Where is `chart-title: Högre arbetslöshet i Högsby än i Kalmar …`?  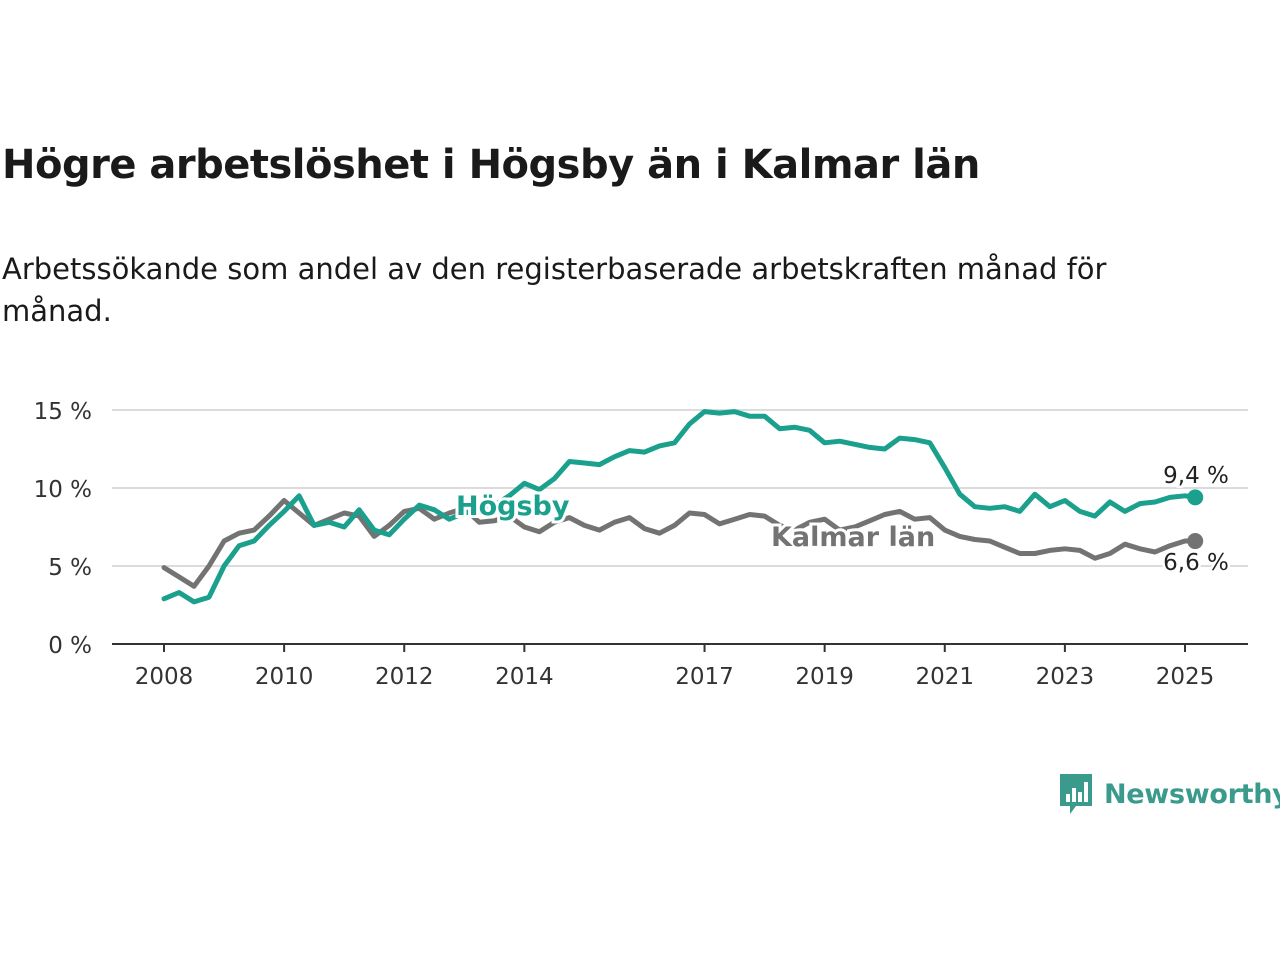 chart-title: Högre arbetslöshet i Högsby än i Kalmar … is located at coordinates (491, 165).